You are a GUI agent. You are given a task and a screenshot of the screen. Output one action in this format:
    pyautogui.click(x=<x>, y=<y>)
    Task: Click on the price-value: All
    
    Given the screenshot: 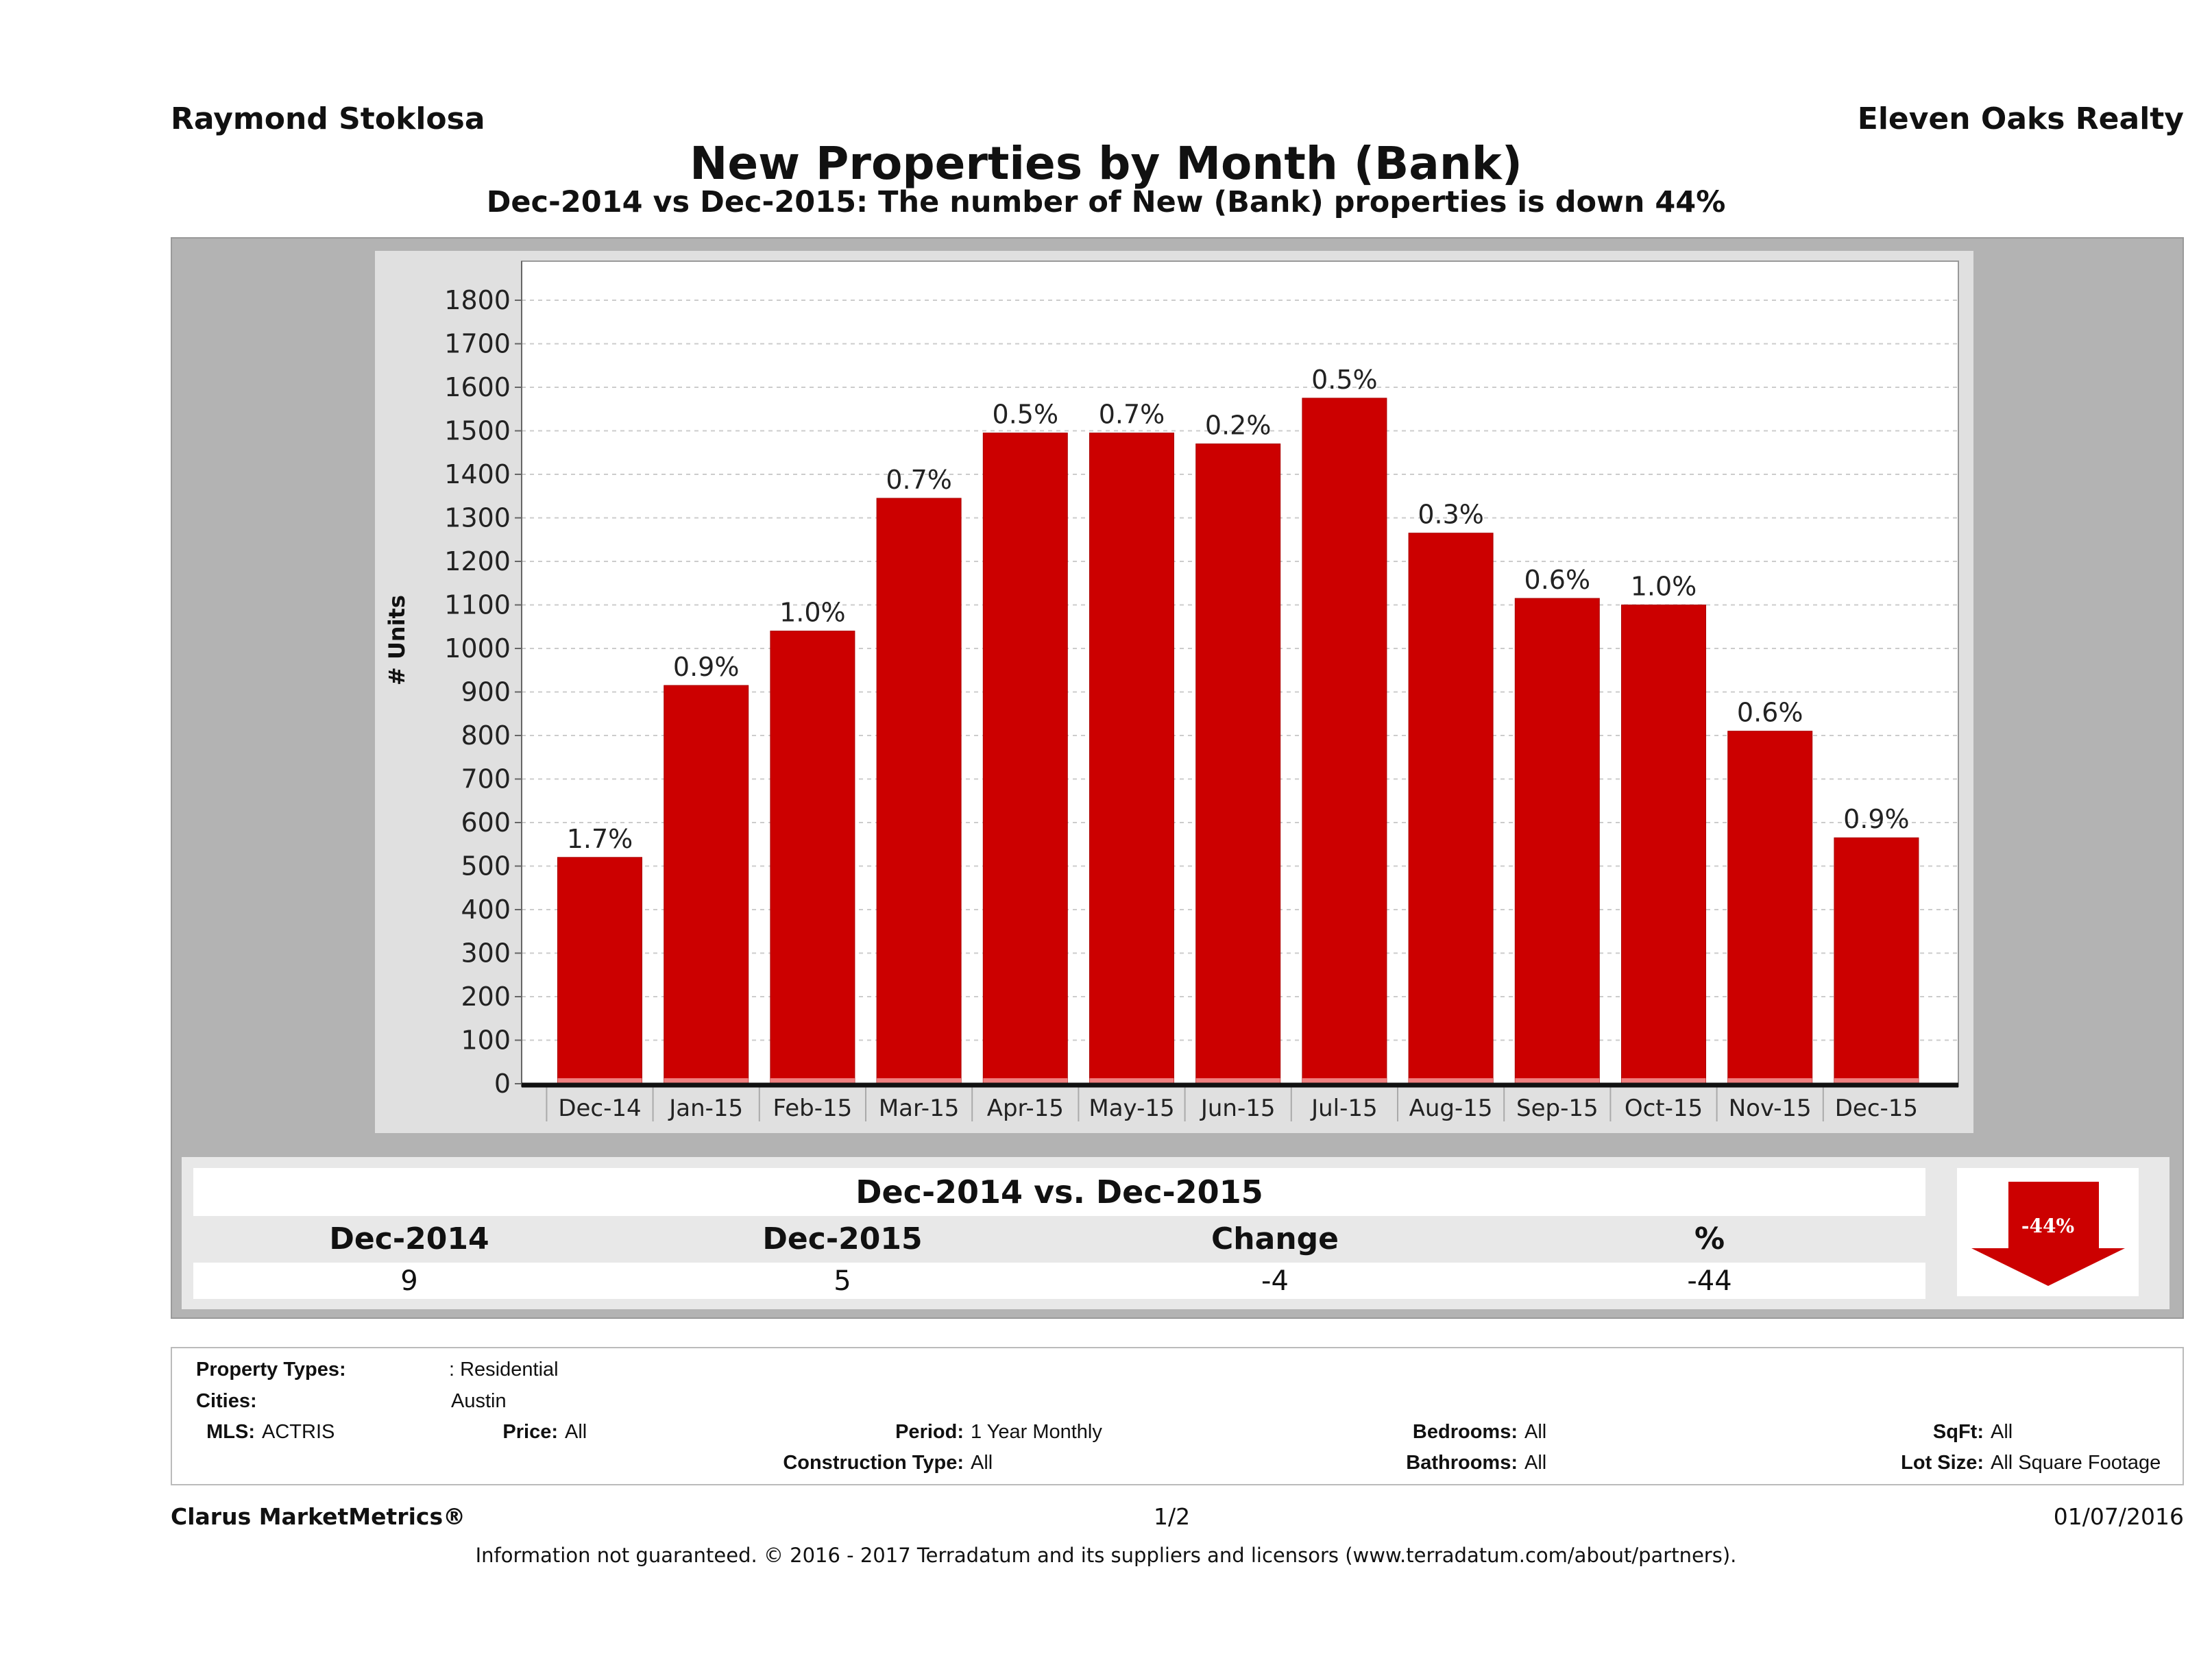 What is the action you would take?
    pyautogui.click(x=576, y=1432)
    